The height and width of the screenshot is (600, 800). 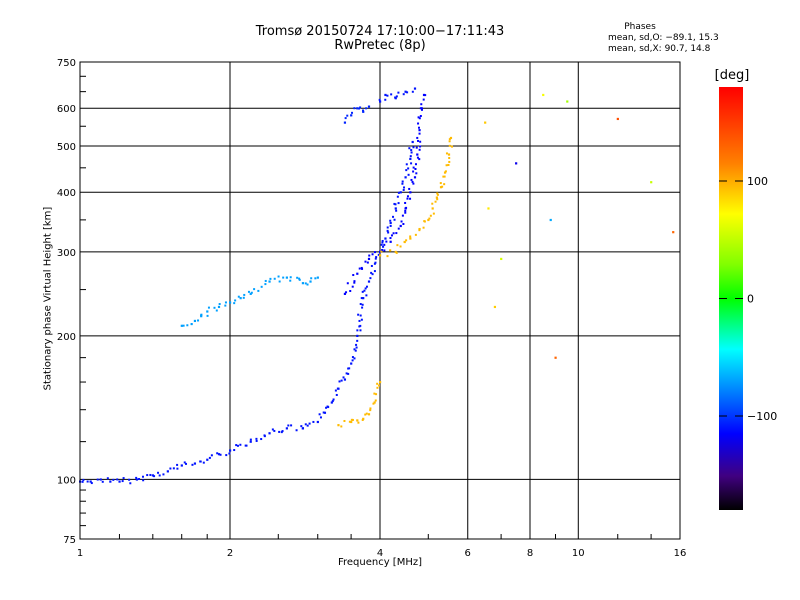 I want to click on series-es-scattered-light-blue, so click(x=249, y=301).